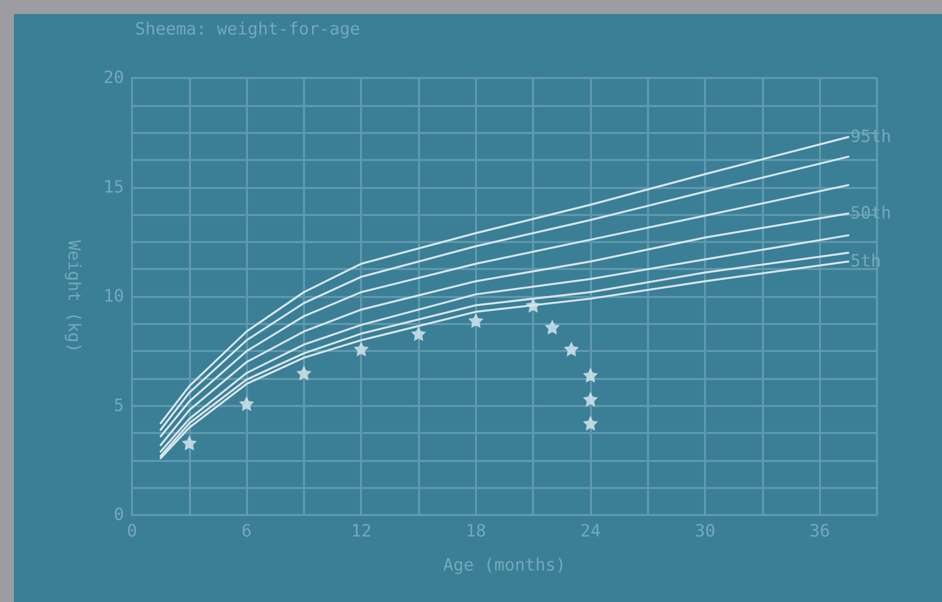 The image size is (942, 602). Describe the element at coordinates (246, 532) in the screenshot. I see `x-tick-label: 6` at that location.